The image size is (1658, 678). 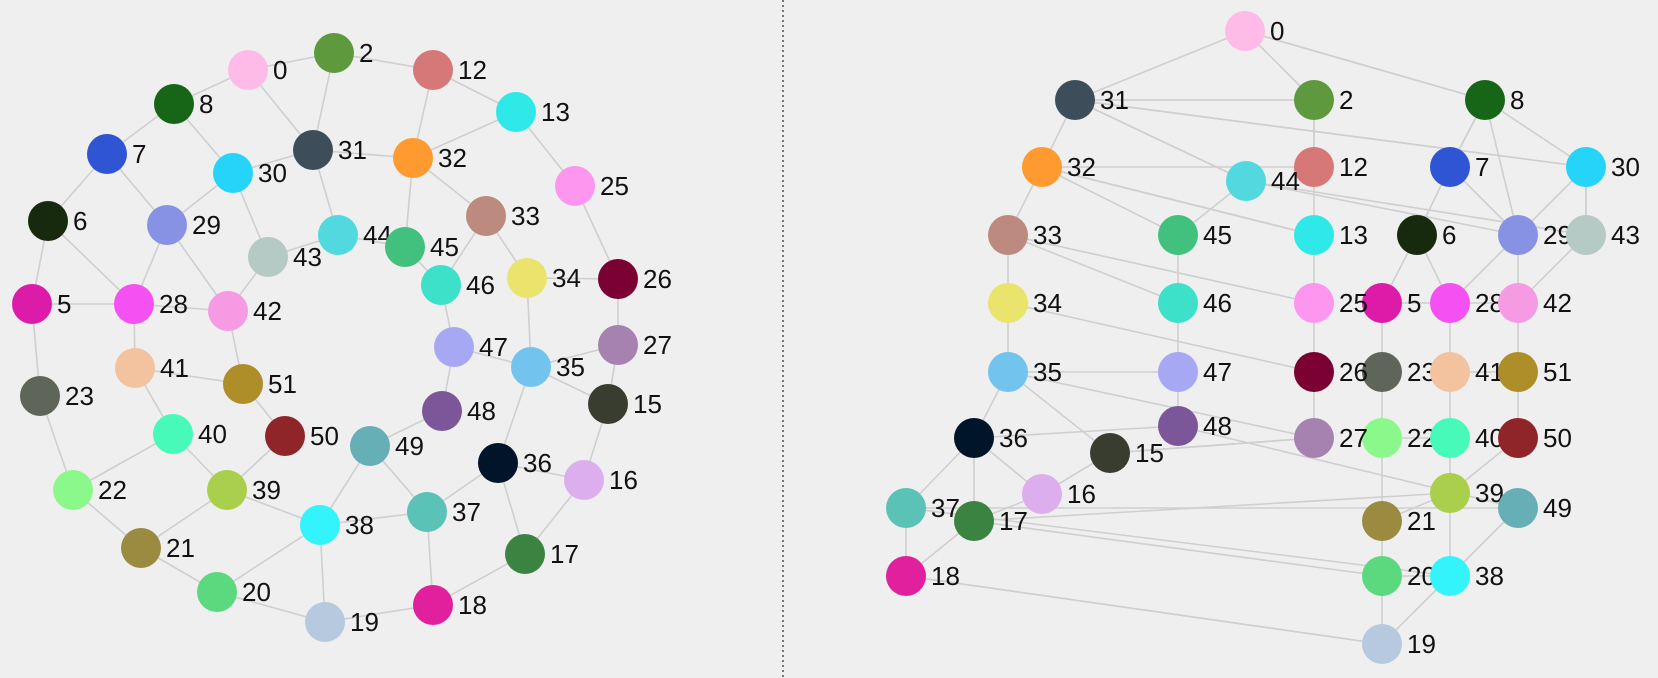 I want to click on left-node-48: 48, so click(x=459, y=411).